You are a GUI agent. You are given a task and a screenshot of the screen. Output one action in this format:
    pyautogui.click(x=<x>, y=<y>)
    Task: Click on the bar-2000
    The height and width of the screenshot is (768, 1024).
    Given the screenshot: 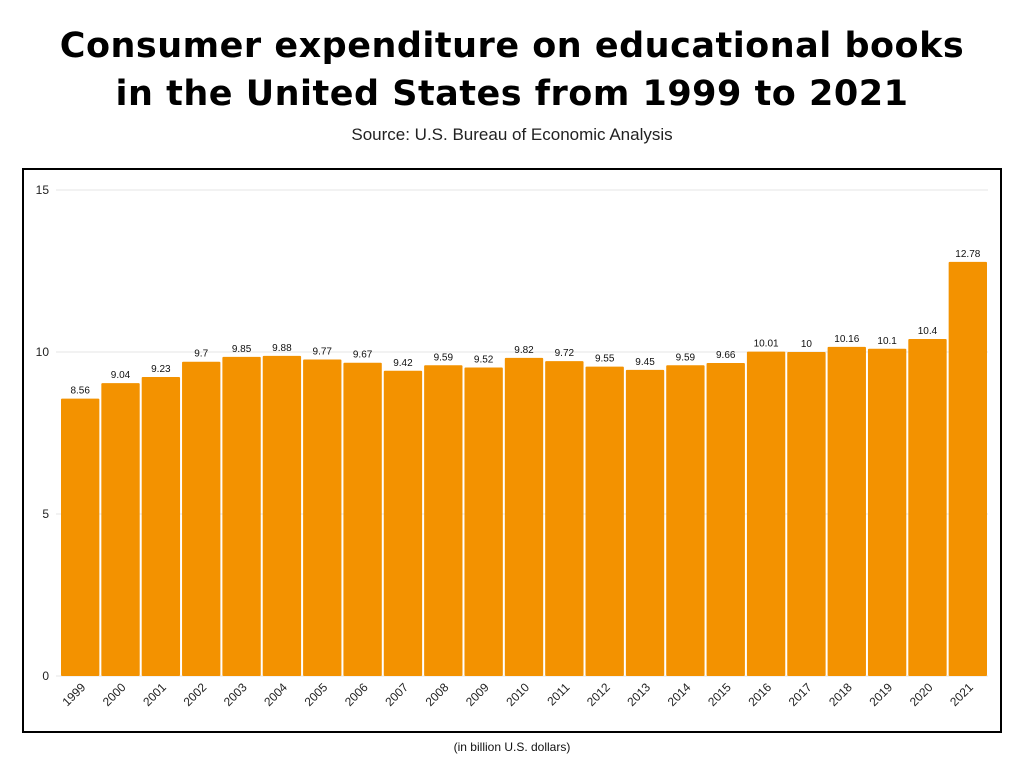 What is the action you would take?
    pyautogui.click(x=120, y=529)
    